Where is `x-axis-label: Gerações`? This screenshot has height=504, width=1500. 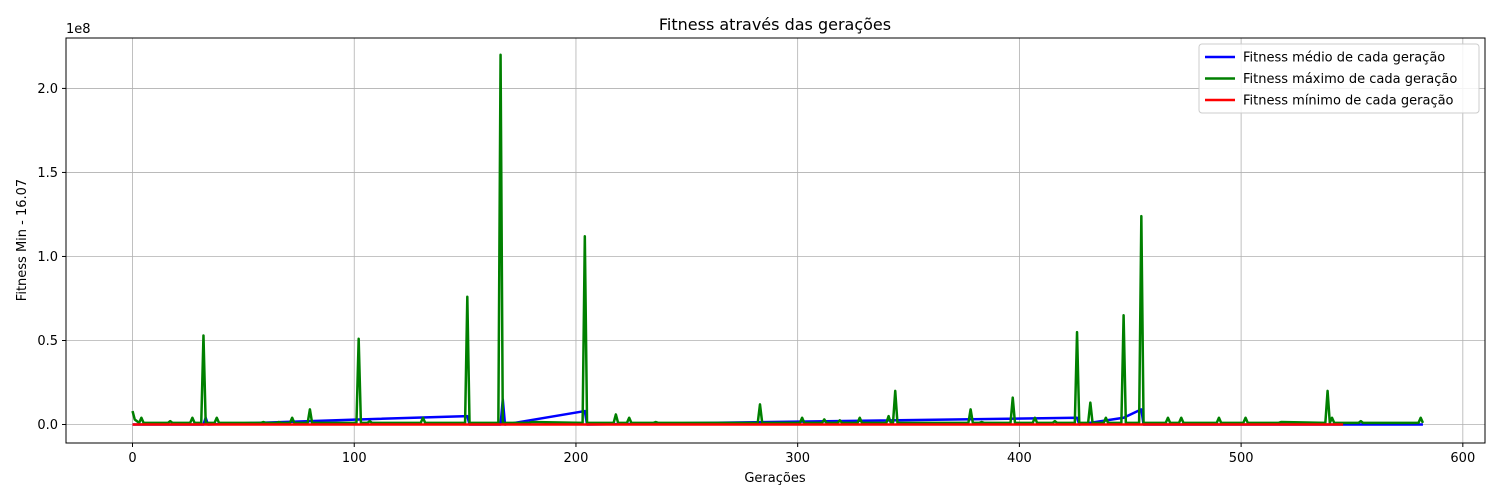
x-axis-label: Gerações is located at coordinates (774, 478).